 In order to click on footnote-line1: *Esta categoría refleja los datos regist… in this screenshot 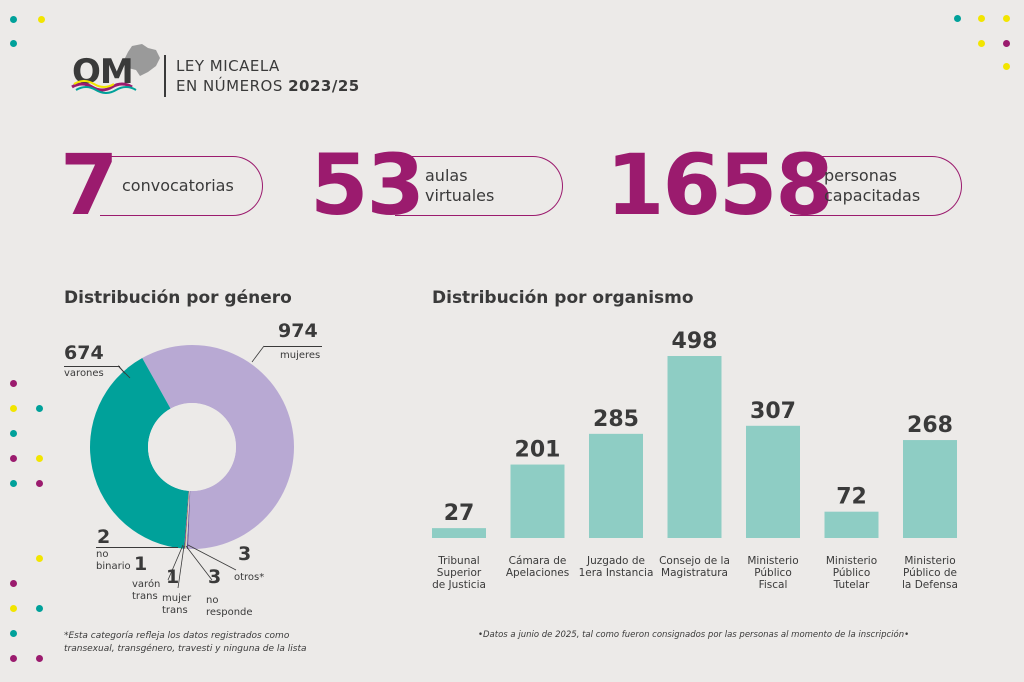, I will do `click(177, 636)`.